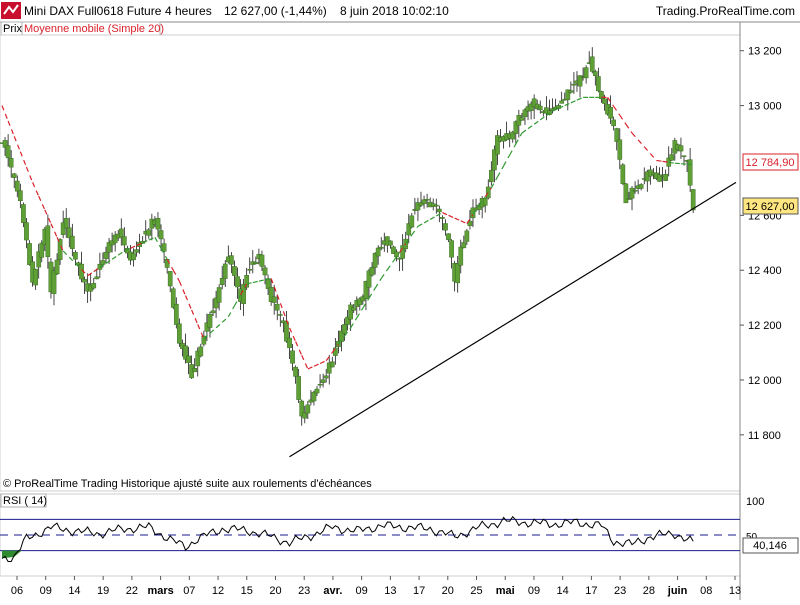 The height and width of the screenshot is (605, 800). I want to click on x-tick-label: 22, so click(132, 591).